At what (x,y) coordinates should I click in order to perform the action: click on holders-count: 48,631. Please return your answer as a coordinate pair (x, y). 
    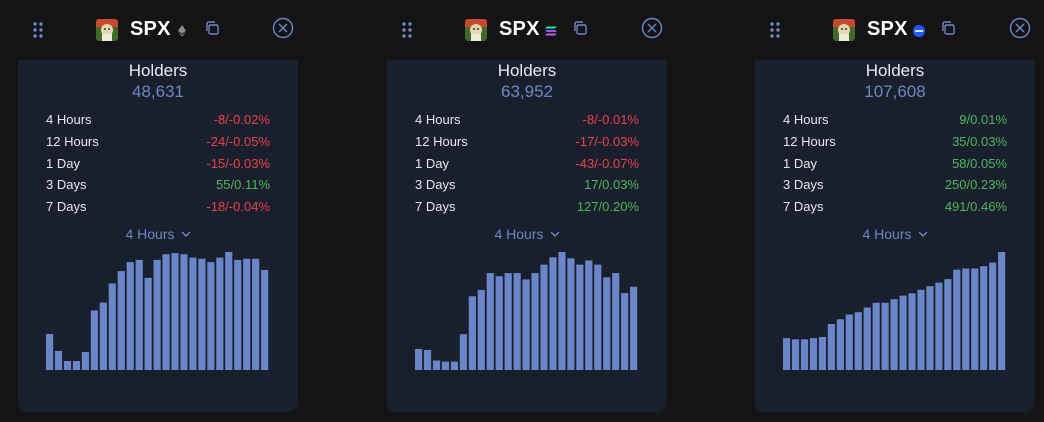
    Looking at the image, I should click on (158, 91).